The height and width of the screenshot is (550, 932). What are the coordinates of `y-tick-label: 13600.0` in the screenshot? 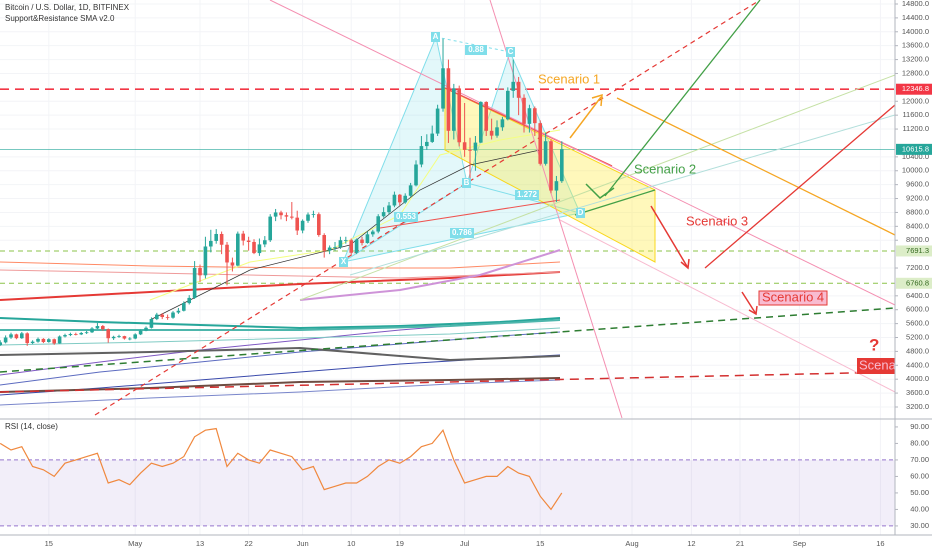 It's located at (915, 45).